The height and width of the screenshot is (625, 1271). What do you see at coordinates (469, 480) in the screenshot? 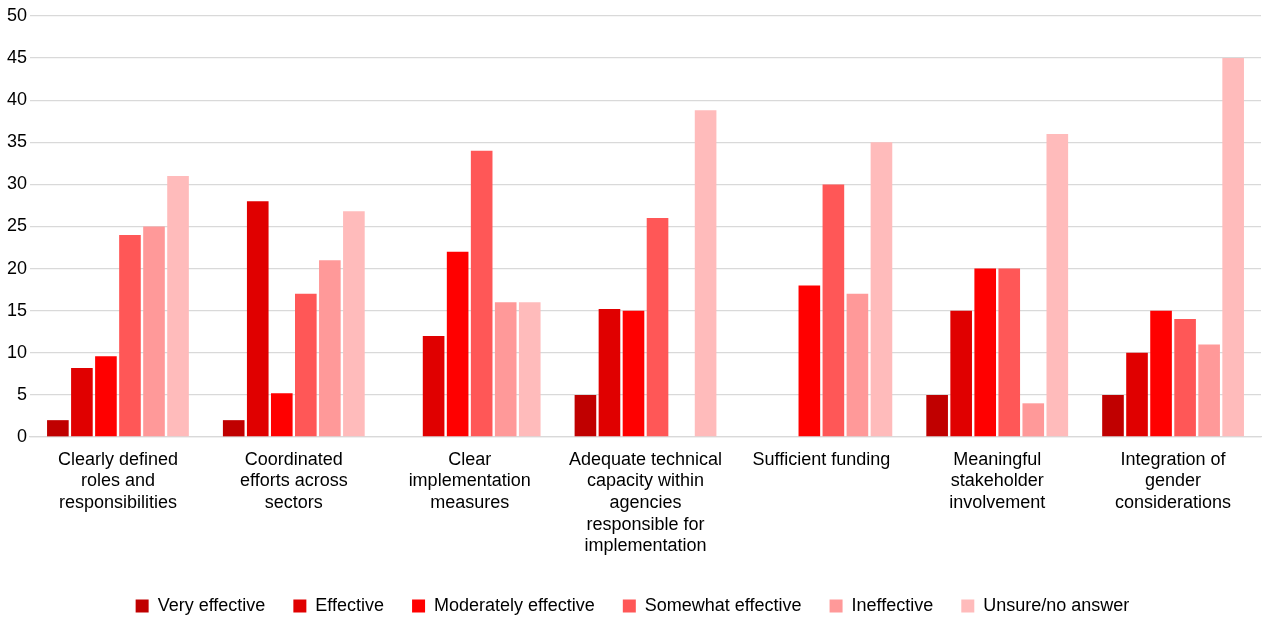
I see `x-tick-label: Clear implementation measures` at bounding box center [469, 480].